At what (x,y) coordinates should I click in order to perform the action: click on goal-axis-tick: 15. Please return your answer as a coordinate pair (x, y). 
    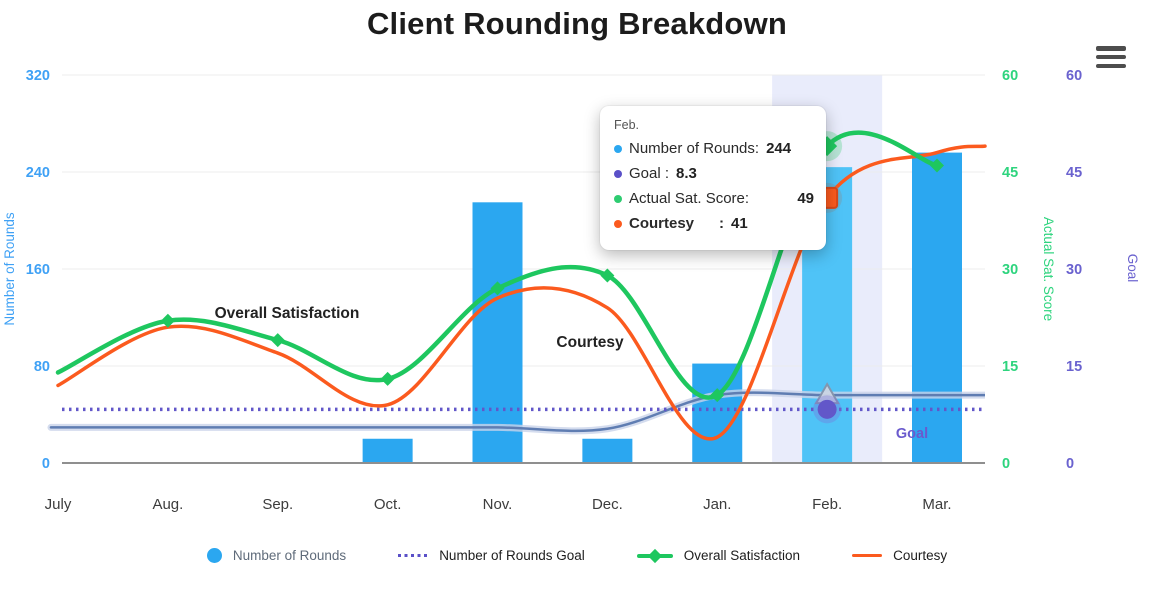
    Looking at the image, I should click on (1074, 367).